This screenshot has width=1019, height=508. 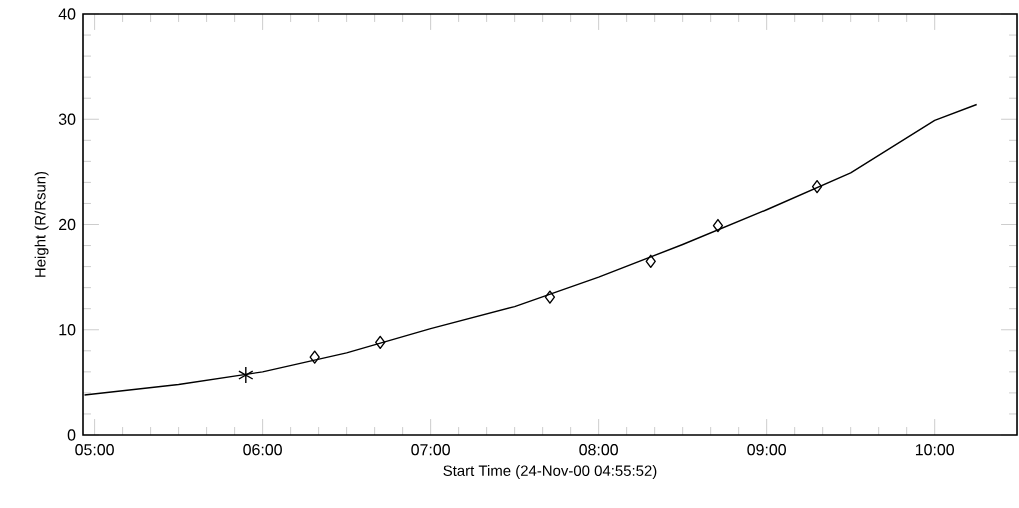 I want to click on x-tick-label: 07:00, so click(x=430, y=450).